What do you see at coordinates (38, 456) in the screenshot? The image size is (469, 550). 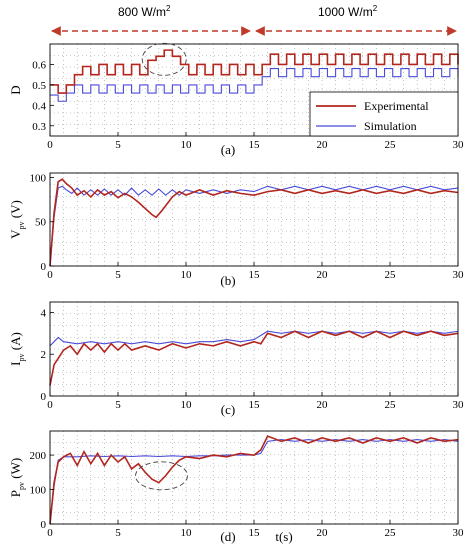 I see `y-tick-label: 200` at bounding box center [38, 456].